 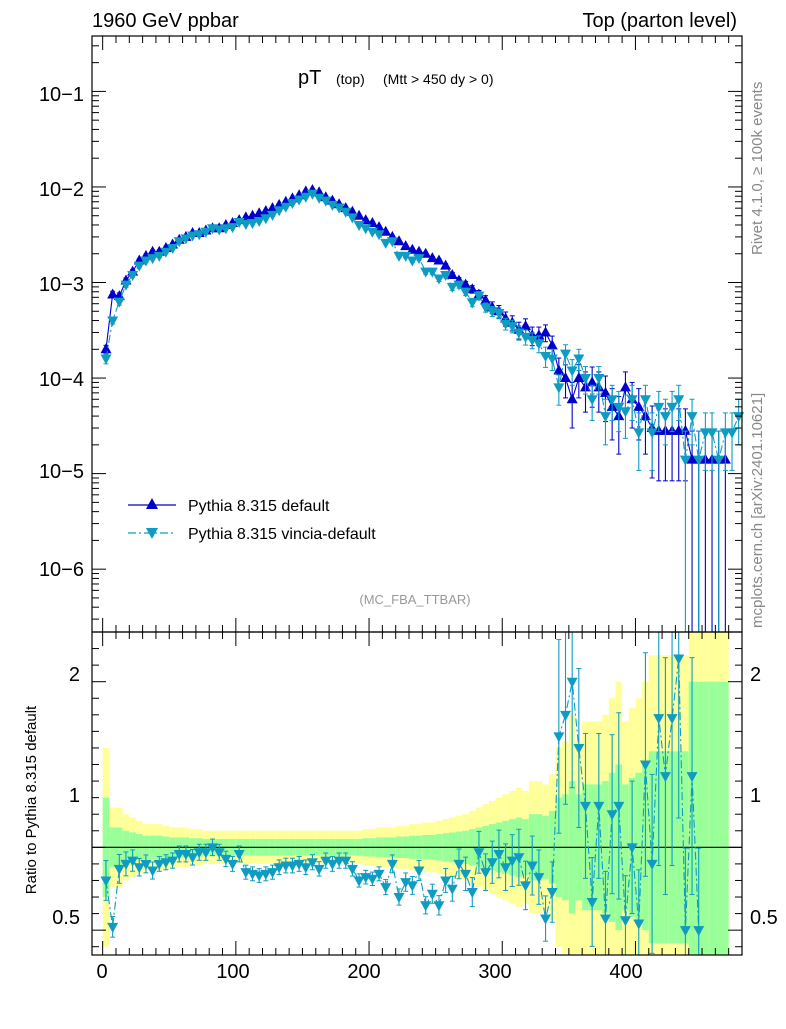 I want to click on ratio-ylabel: Ratio to Pythia 8.315 default, so click(x=31, y=799).